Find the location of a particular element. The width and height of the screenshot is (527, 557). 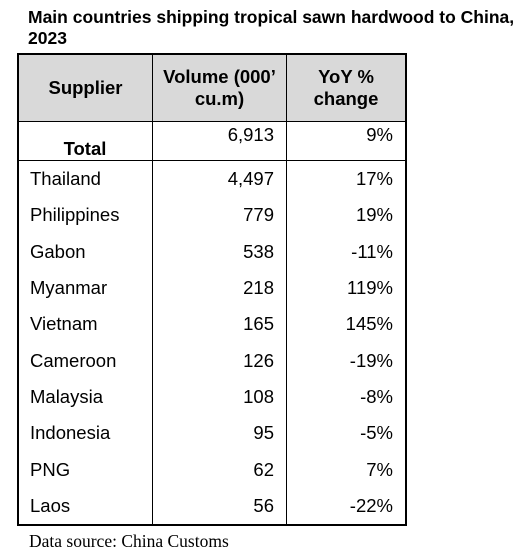

row: PNG 62 7% is located at coordinates (212, 469).